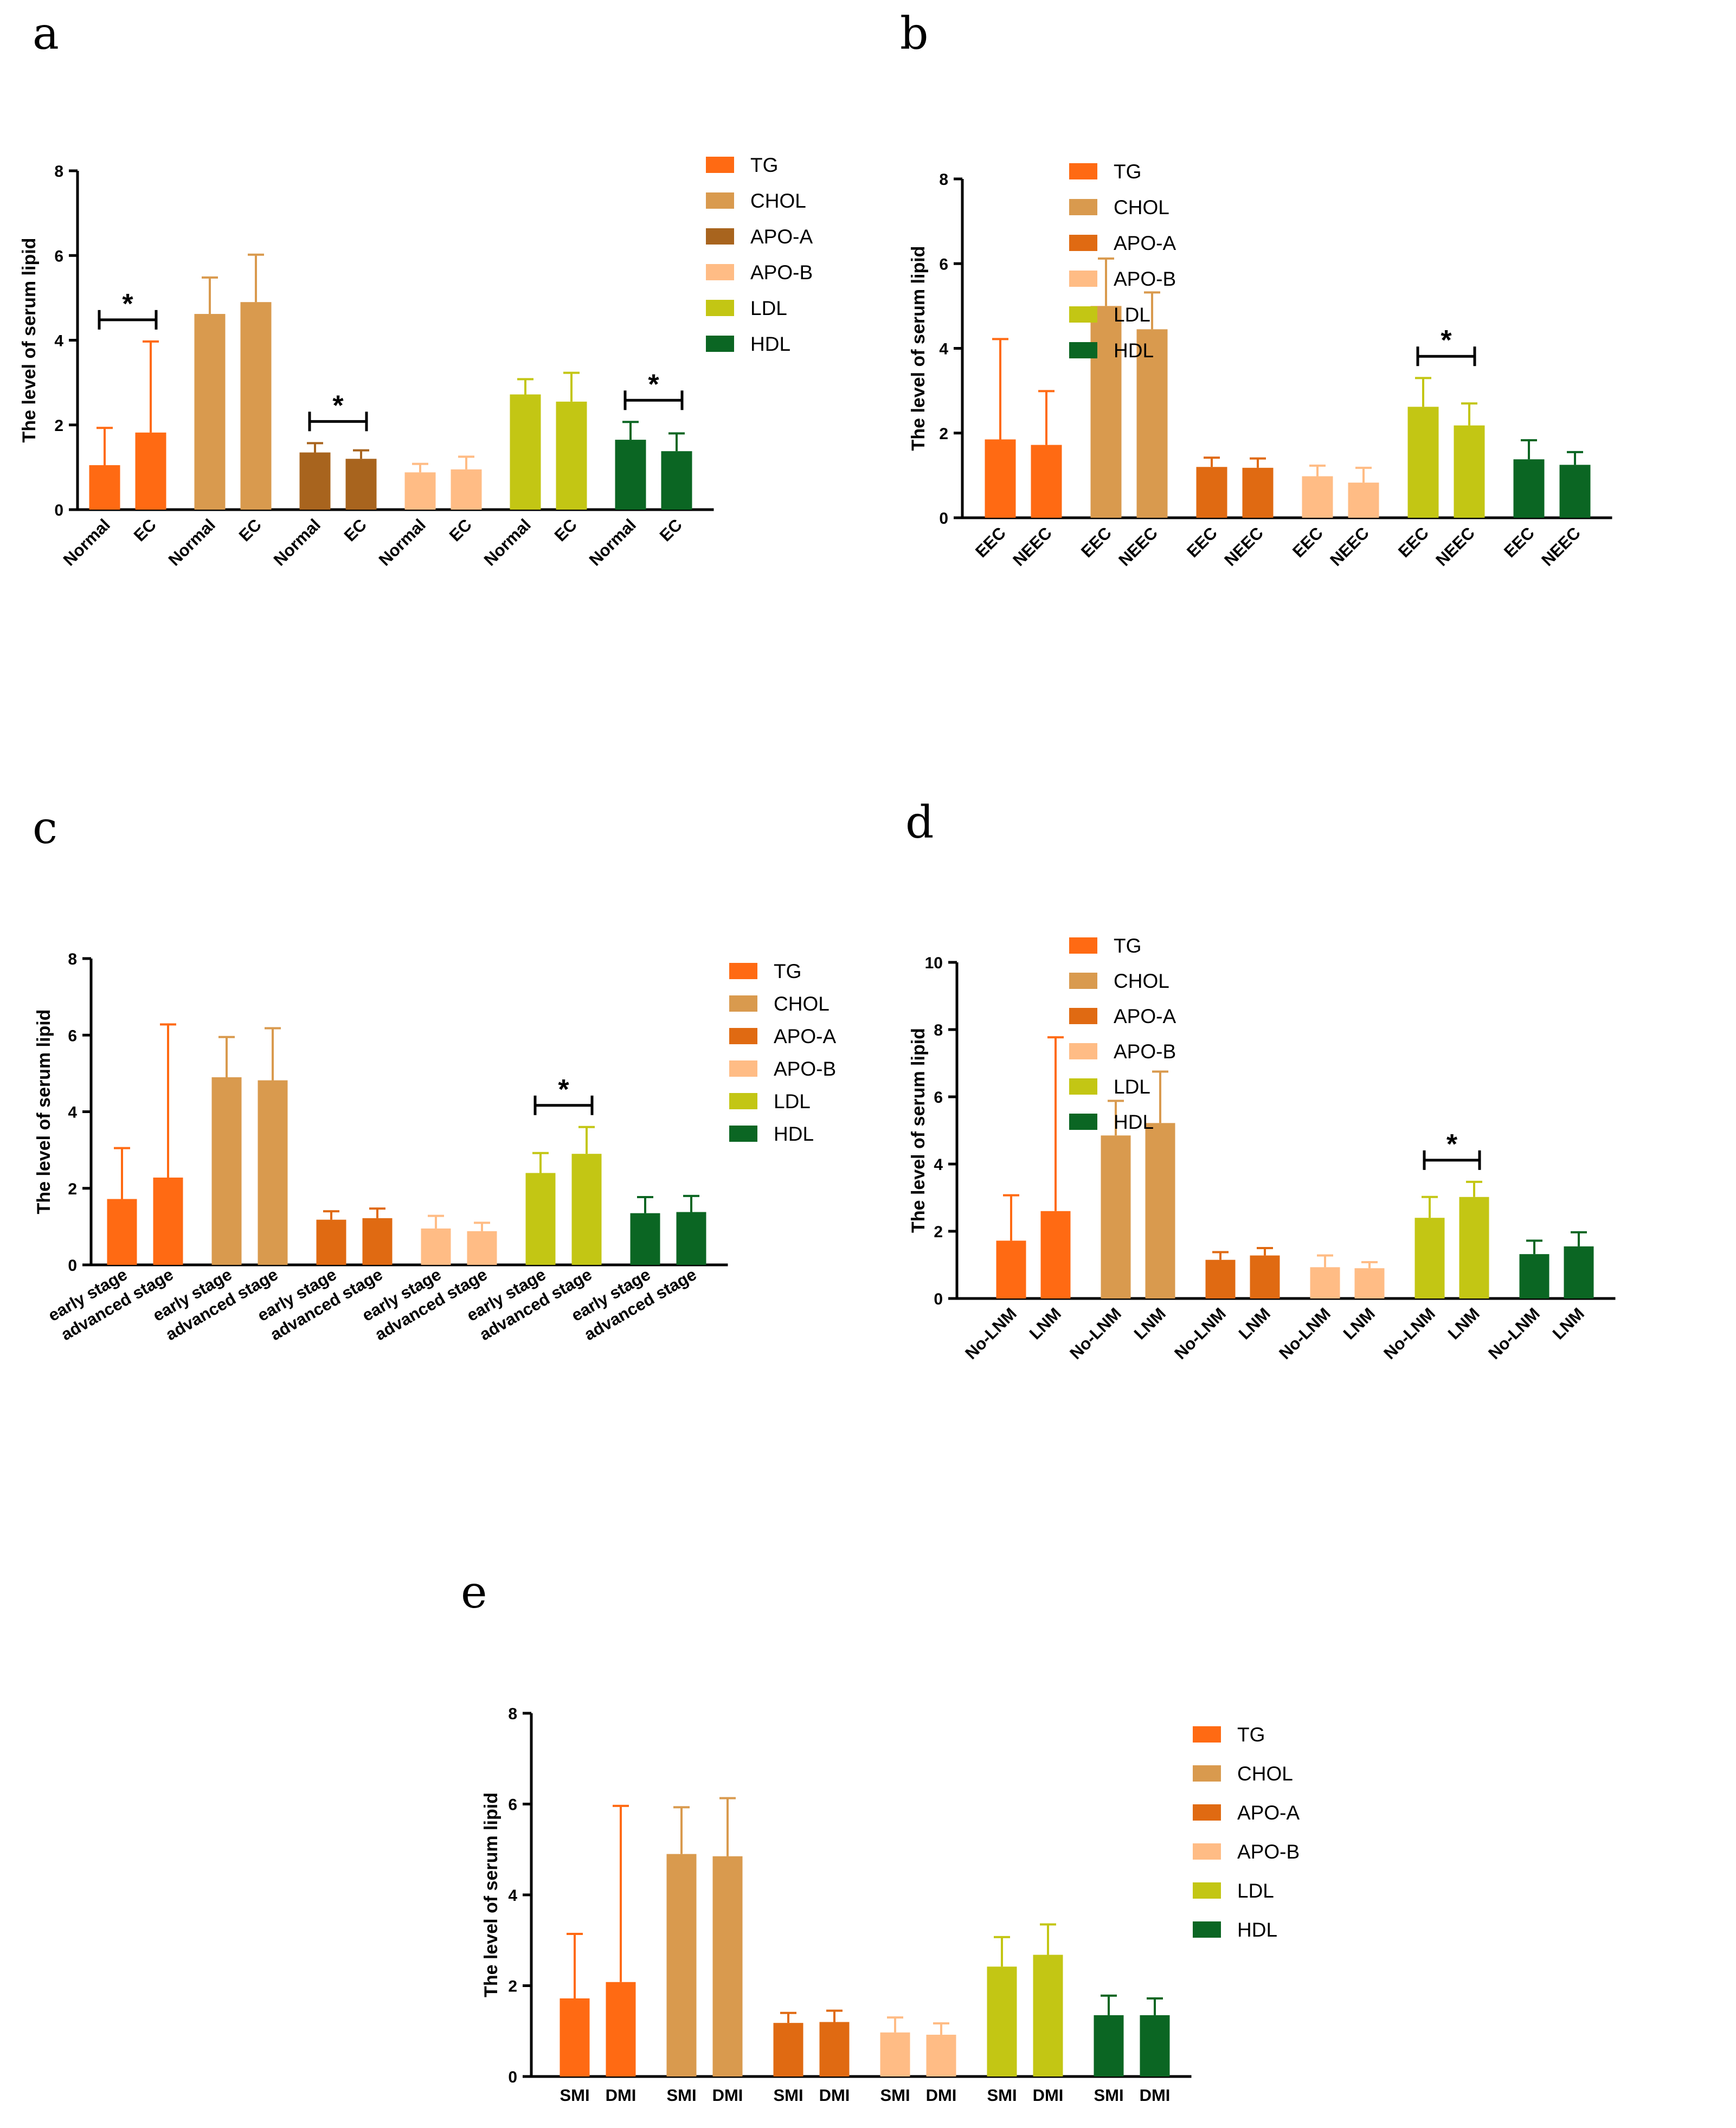  What do you see at coordinates (1211, 492) in the screenshot?
I see `bar-APO-A-EEC` at bounding box center [1211, 492].